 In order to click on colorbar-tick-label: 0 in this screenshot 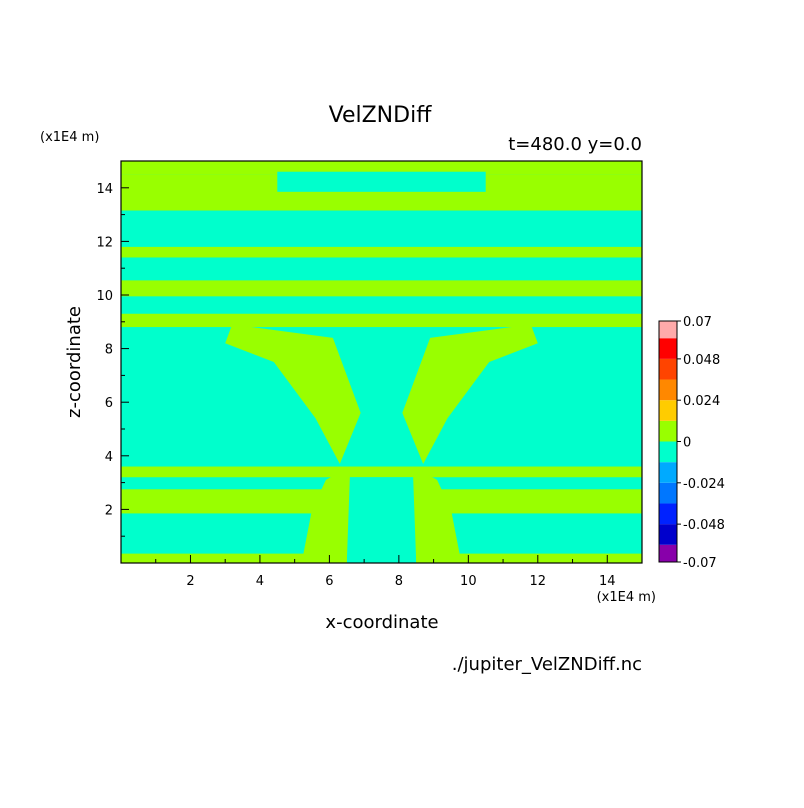, I will do `click(687, 443)`.